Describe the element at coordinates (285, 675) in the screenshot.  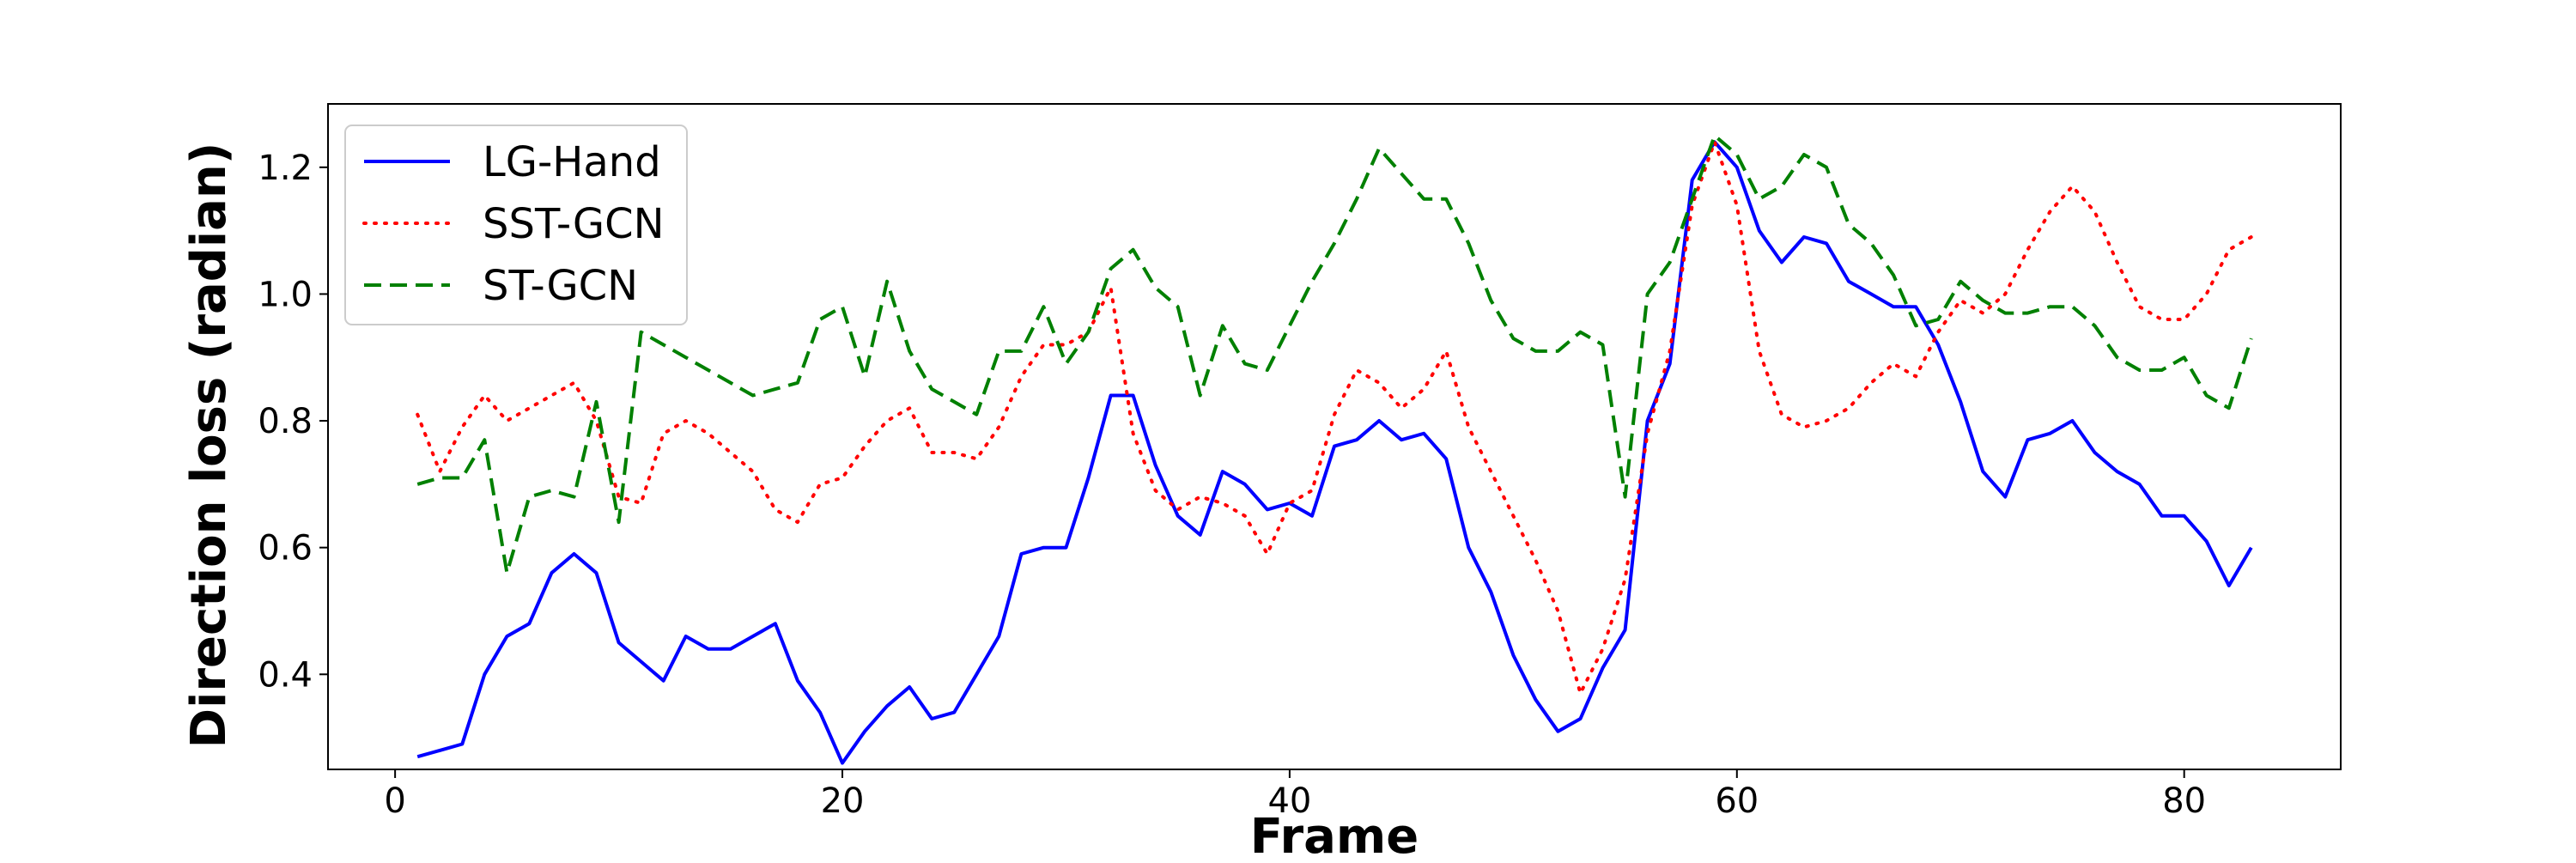
I see `y-tick-label: 0.4` at that location.